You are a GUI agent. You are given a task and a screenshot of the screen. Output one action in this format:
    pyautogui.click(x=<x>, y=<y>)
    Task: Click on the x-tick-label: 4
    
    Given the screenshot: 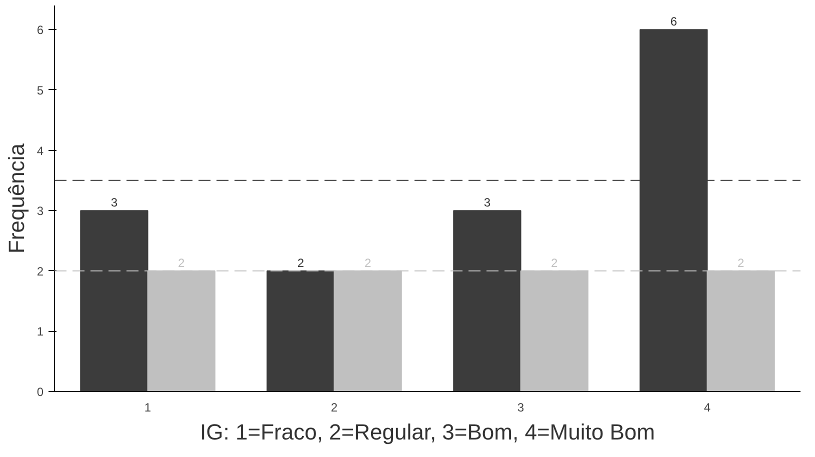 What is the action you would take?
    pyautogui.click(x=707, y=407)
    